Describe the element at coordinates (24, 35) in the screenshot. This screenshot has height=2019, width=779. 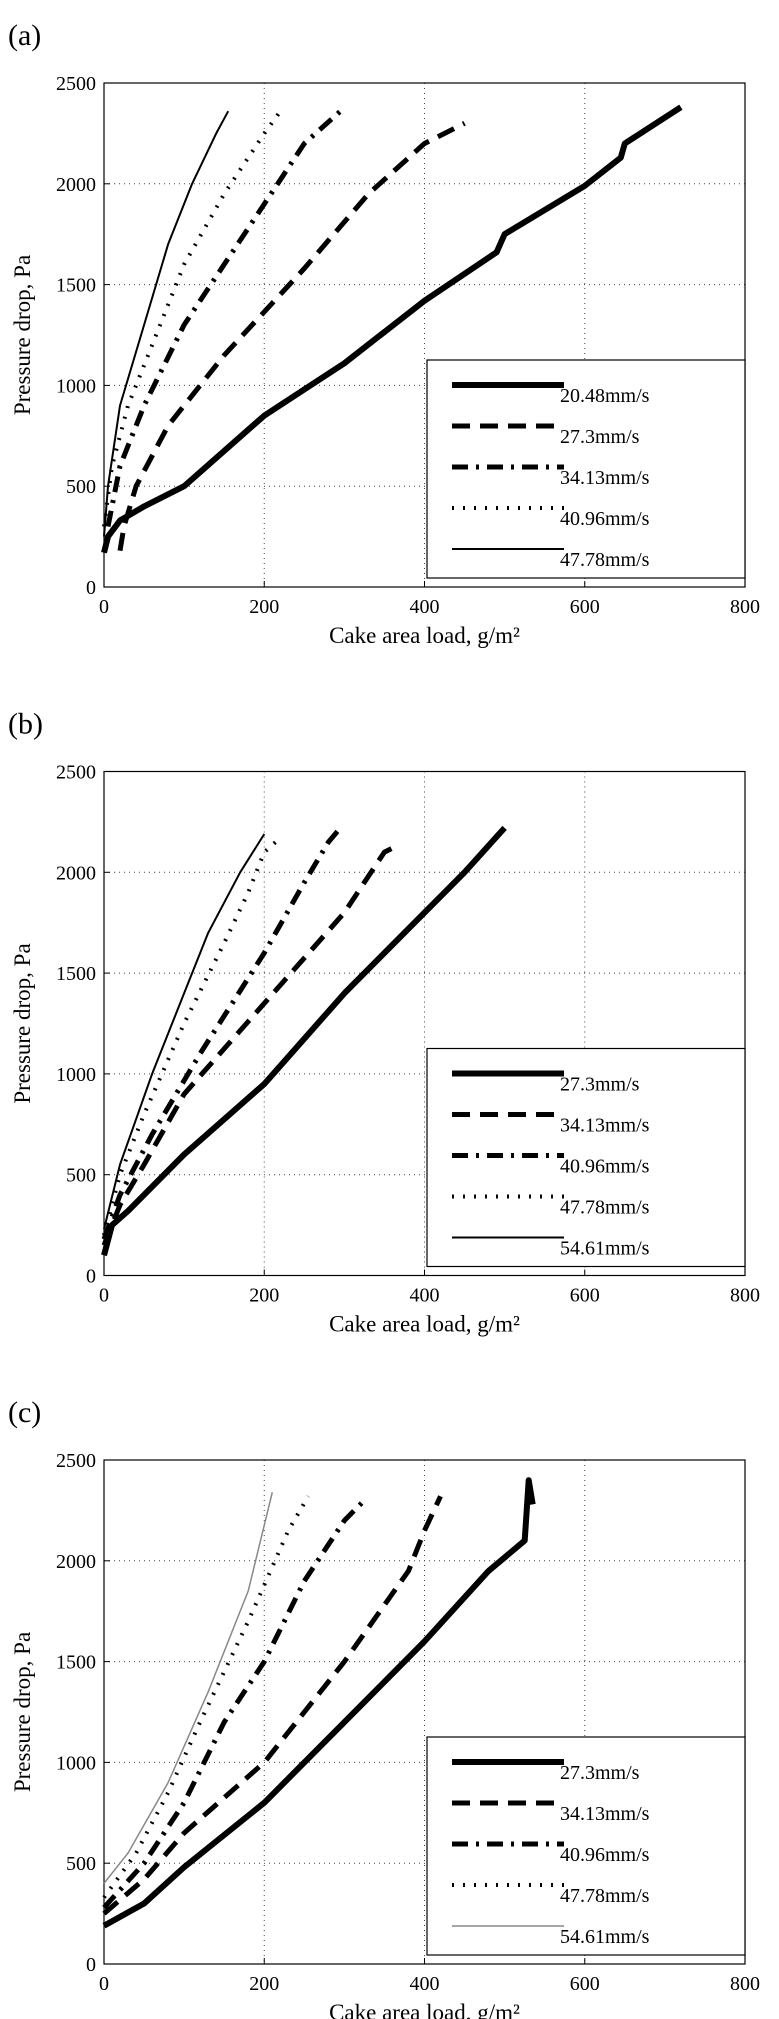
I see `panel-label: (a)` at that location.